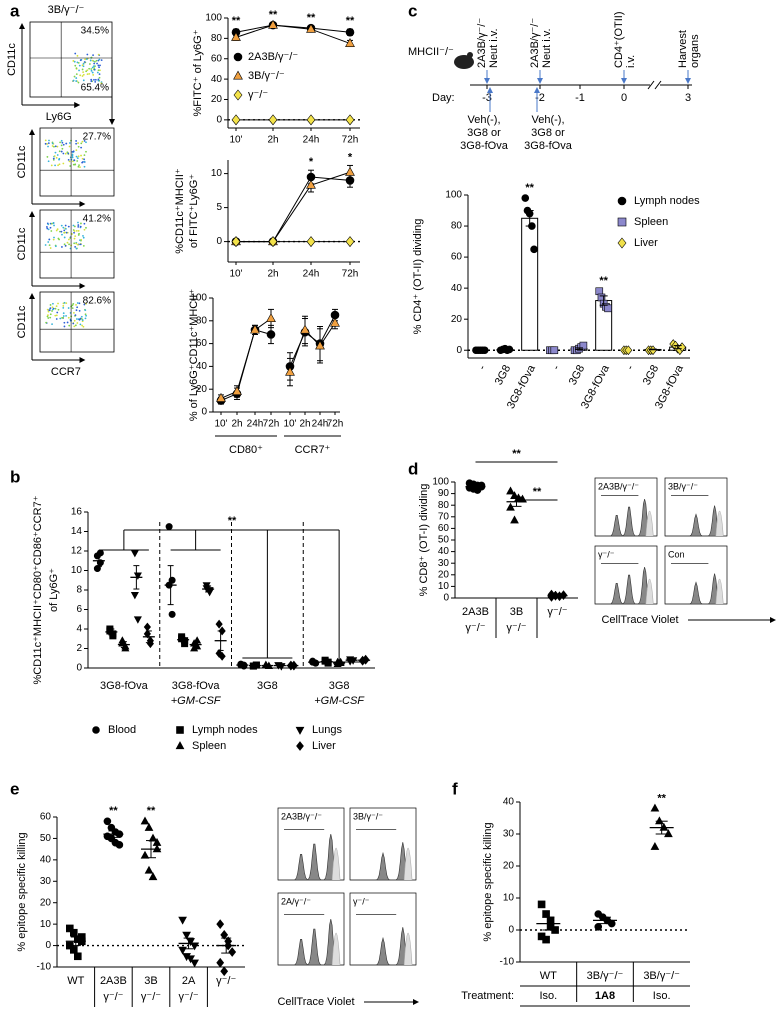 Image resolution: width=784 pixels, height=1013 pixels. Describe the element at coordinates (368, 816) in the screenshot. I see `histogram-label: 3B/γ⁻/⁻` at that location.